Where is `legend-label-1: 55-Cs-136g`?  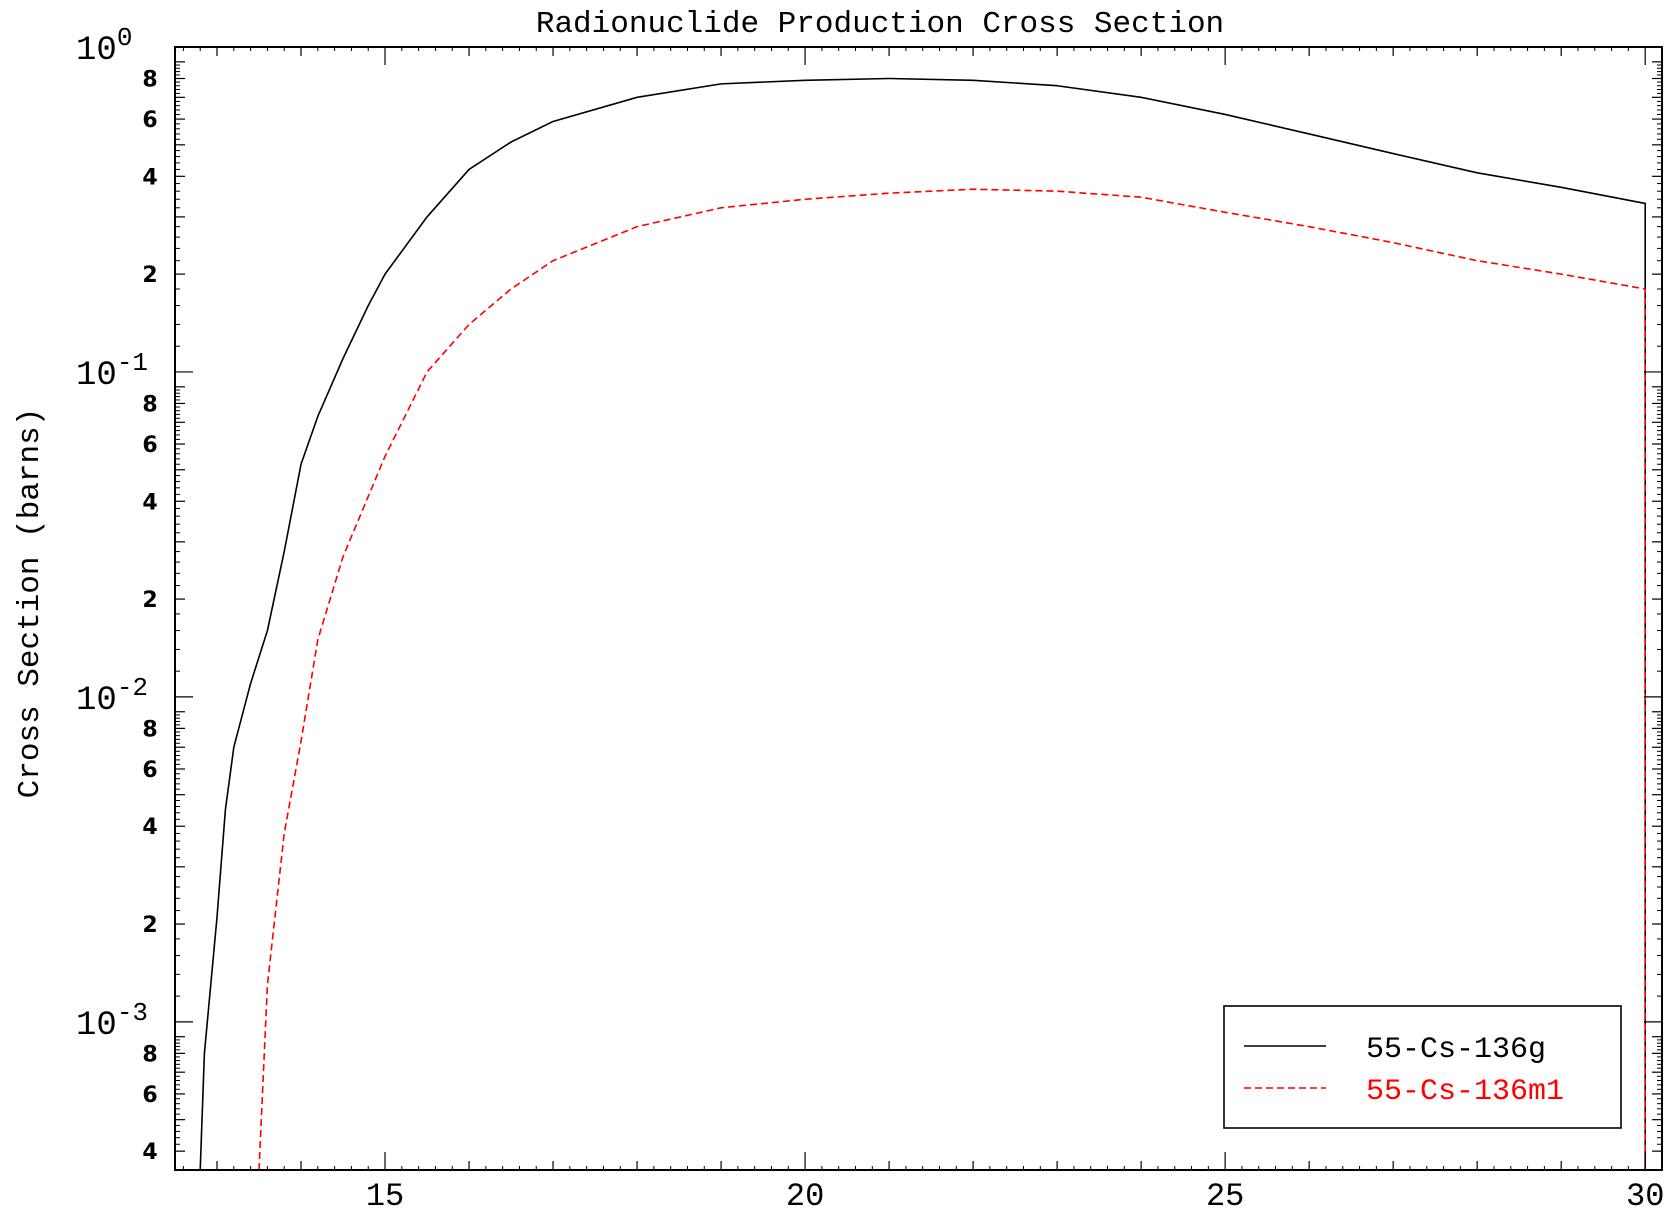 legend-label-1: 55-Cs-136g is located at coordinates (1456, 1050).